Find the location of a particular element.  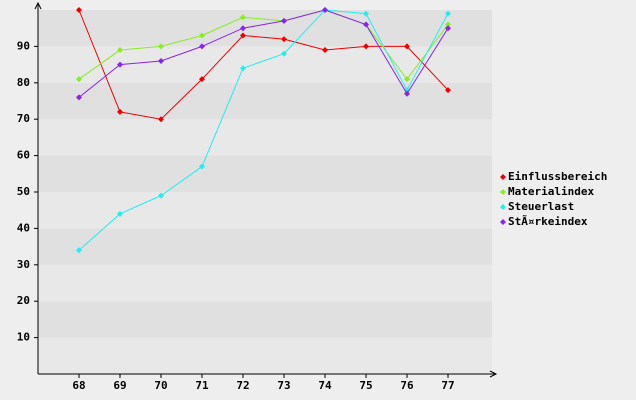

x-tick-label: 77 is located at coordinates (447, 385).